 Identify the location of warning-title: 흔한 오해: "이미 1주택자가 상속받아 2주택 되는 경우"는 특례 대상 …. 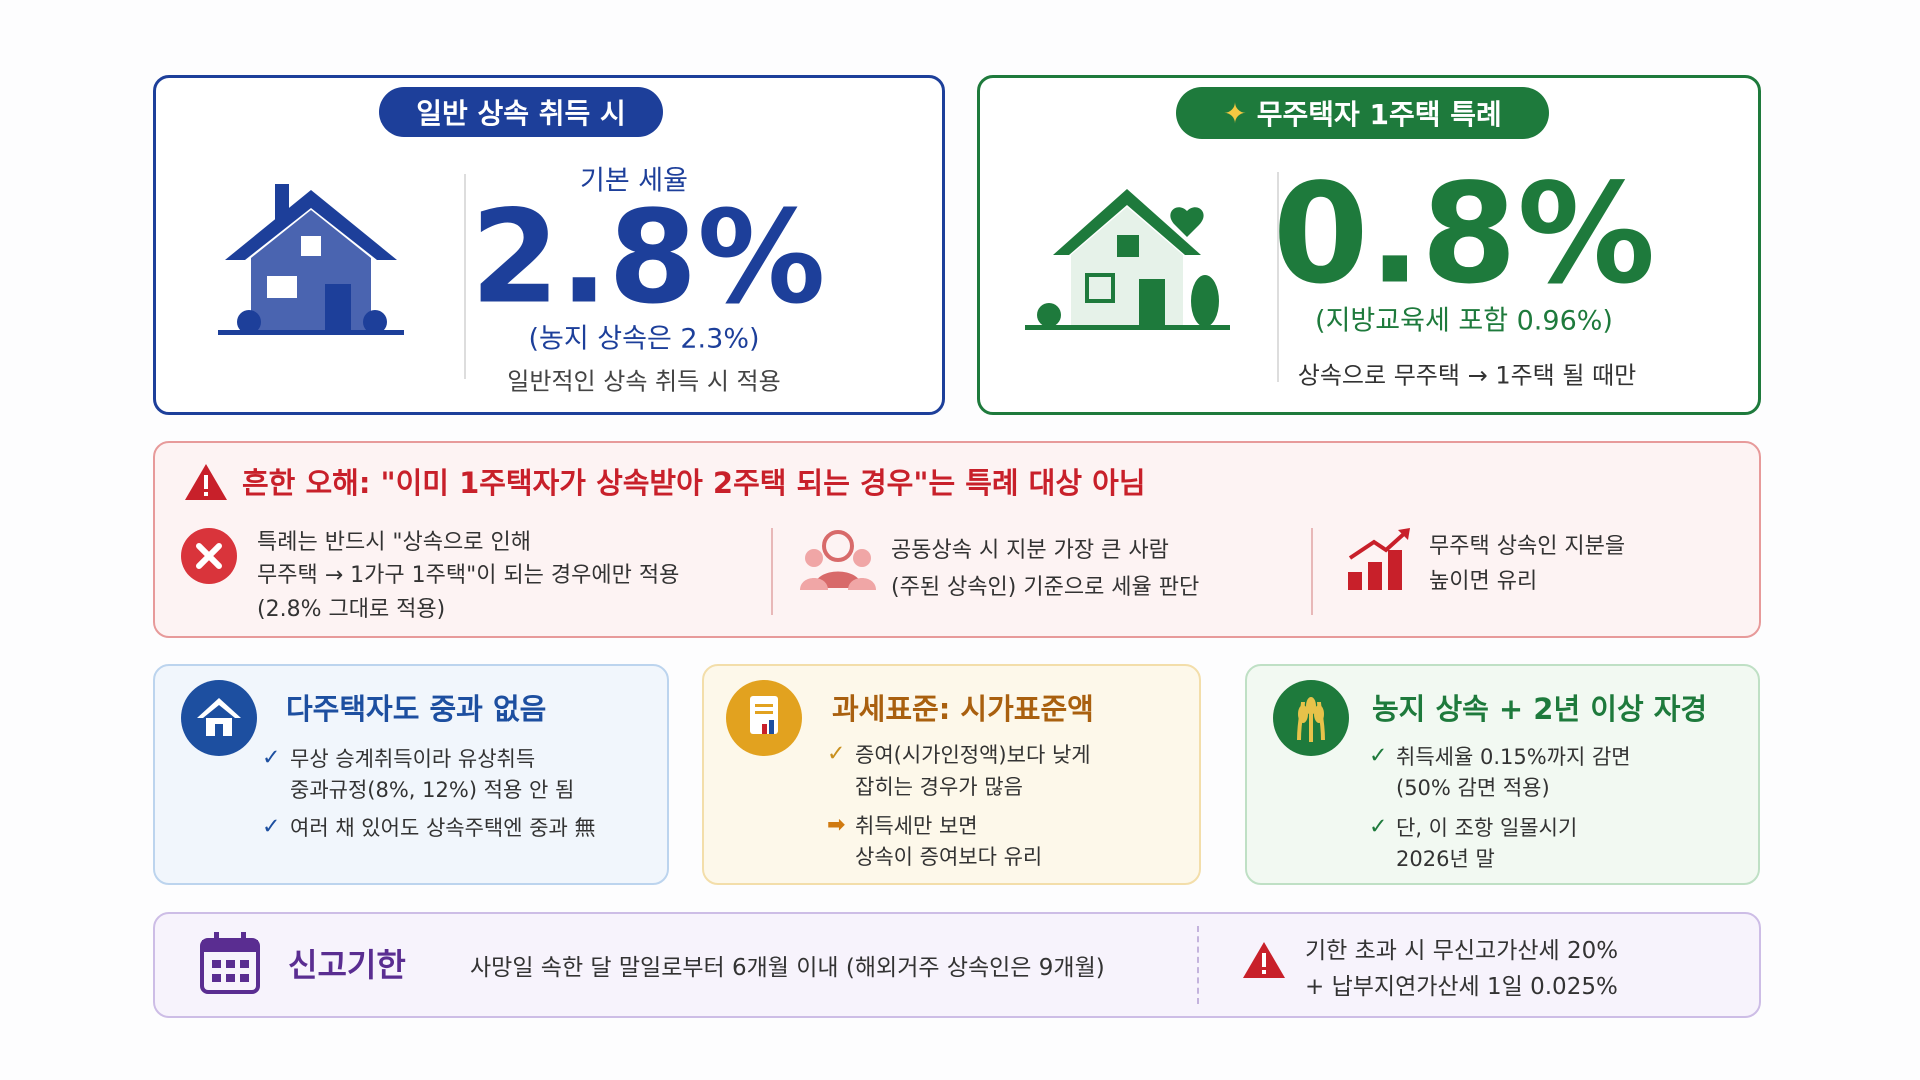
(694, 483).